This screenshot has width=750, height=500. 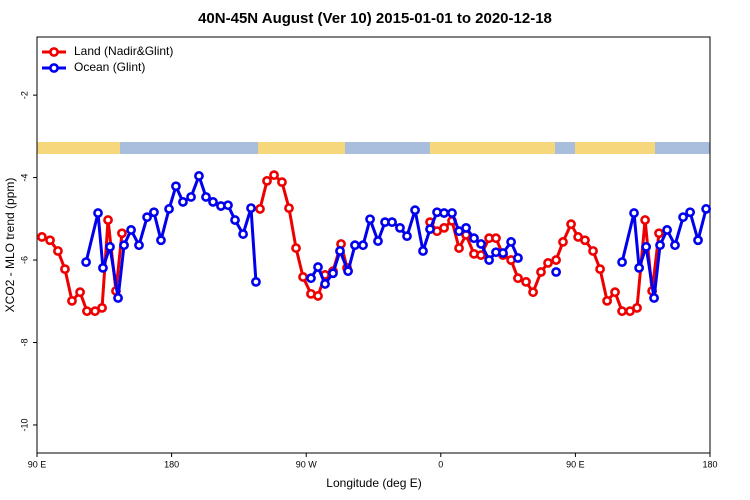 I want to click on y-tick-label: -10, so click(x=24, y=424).